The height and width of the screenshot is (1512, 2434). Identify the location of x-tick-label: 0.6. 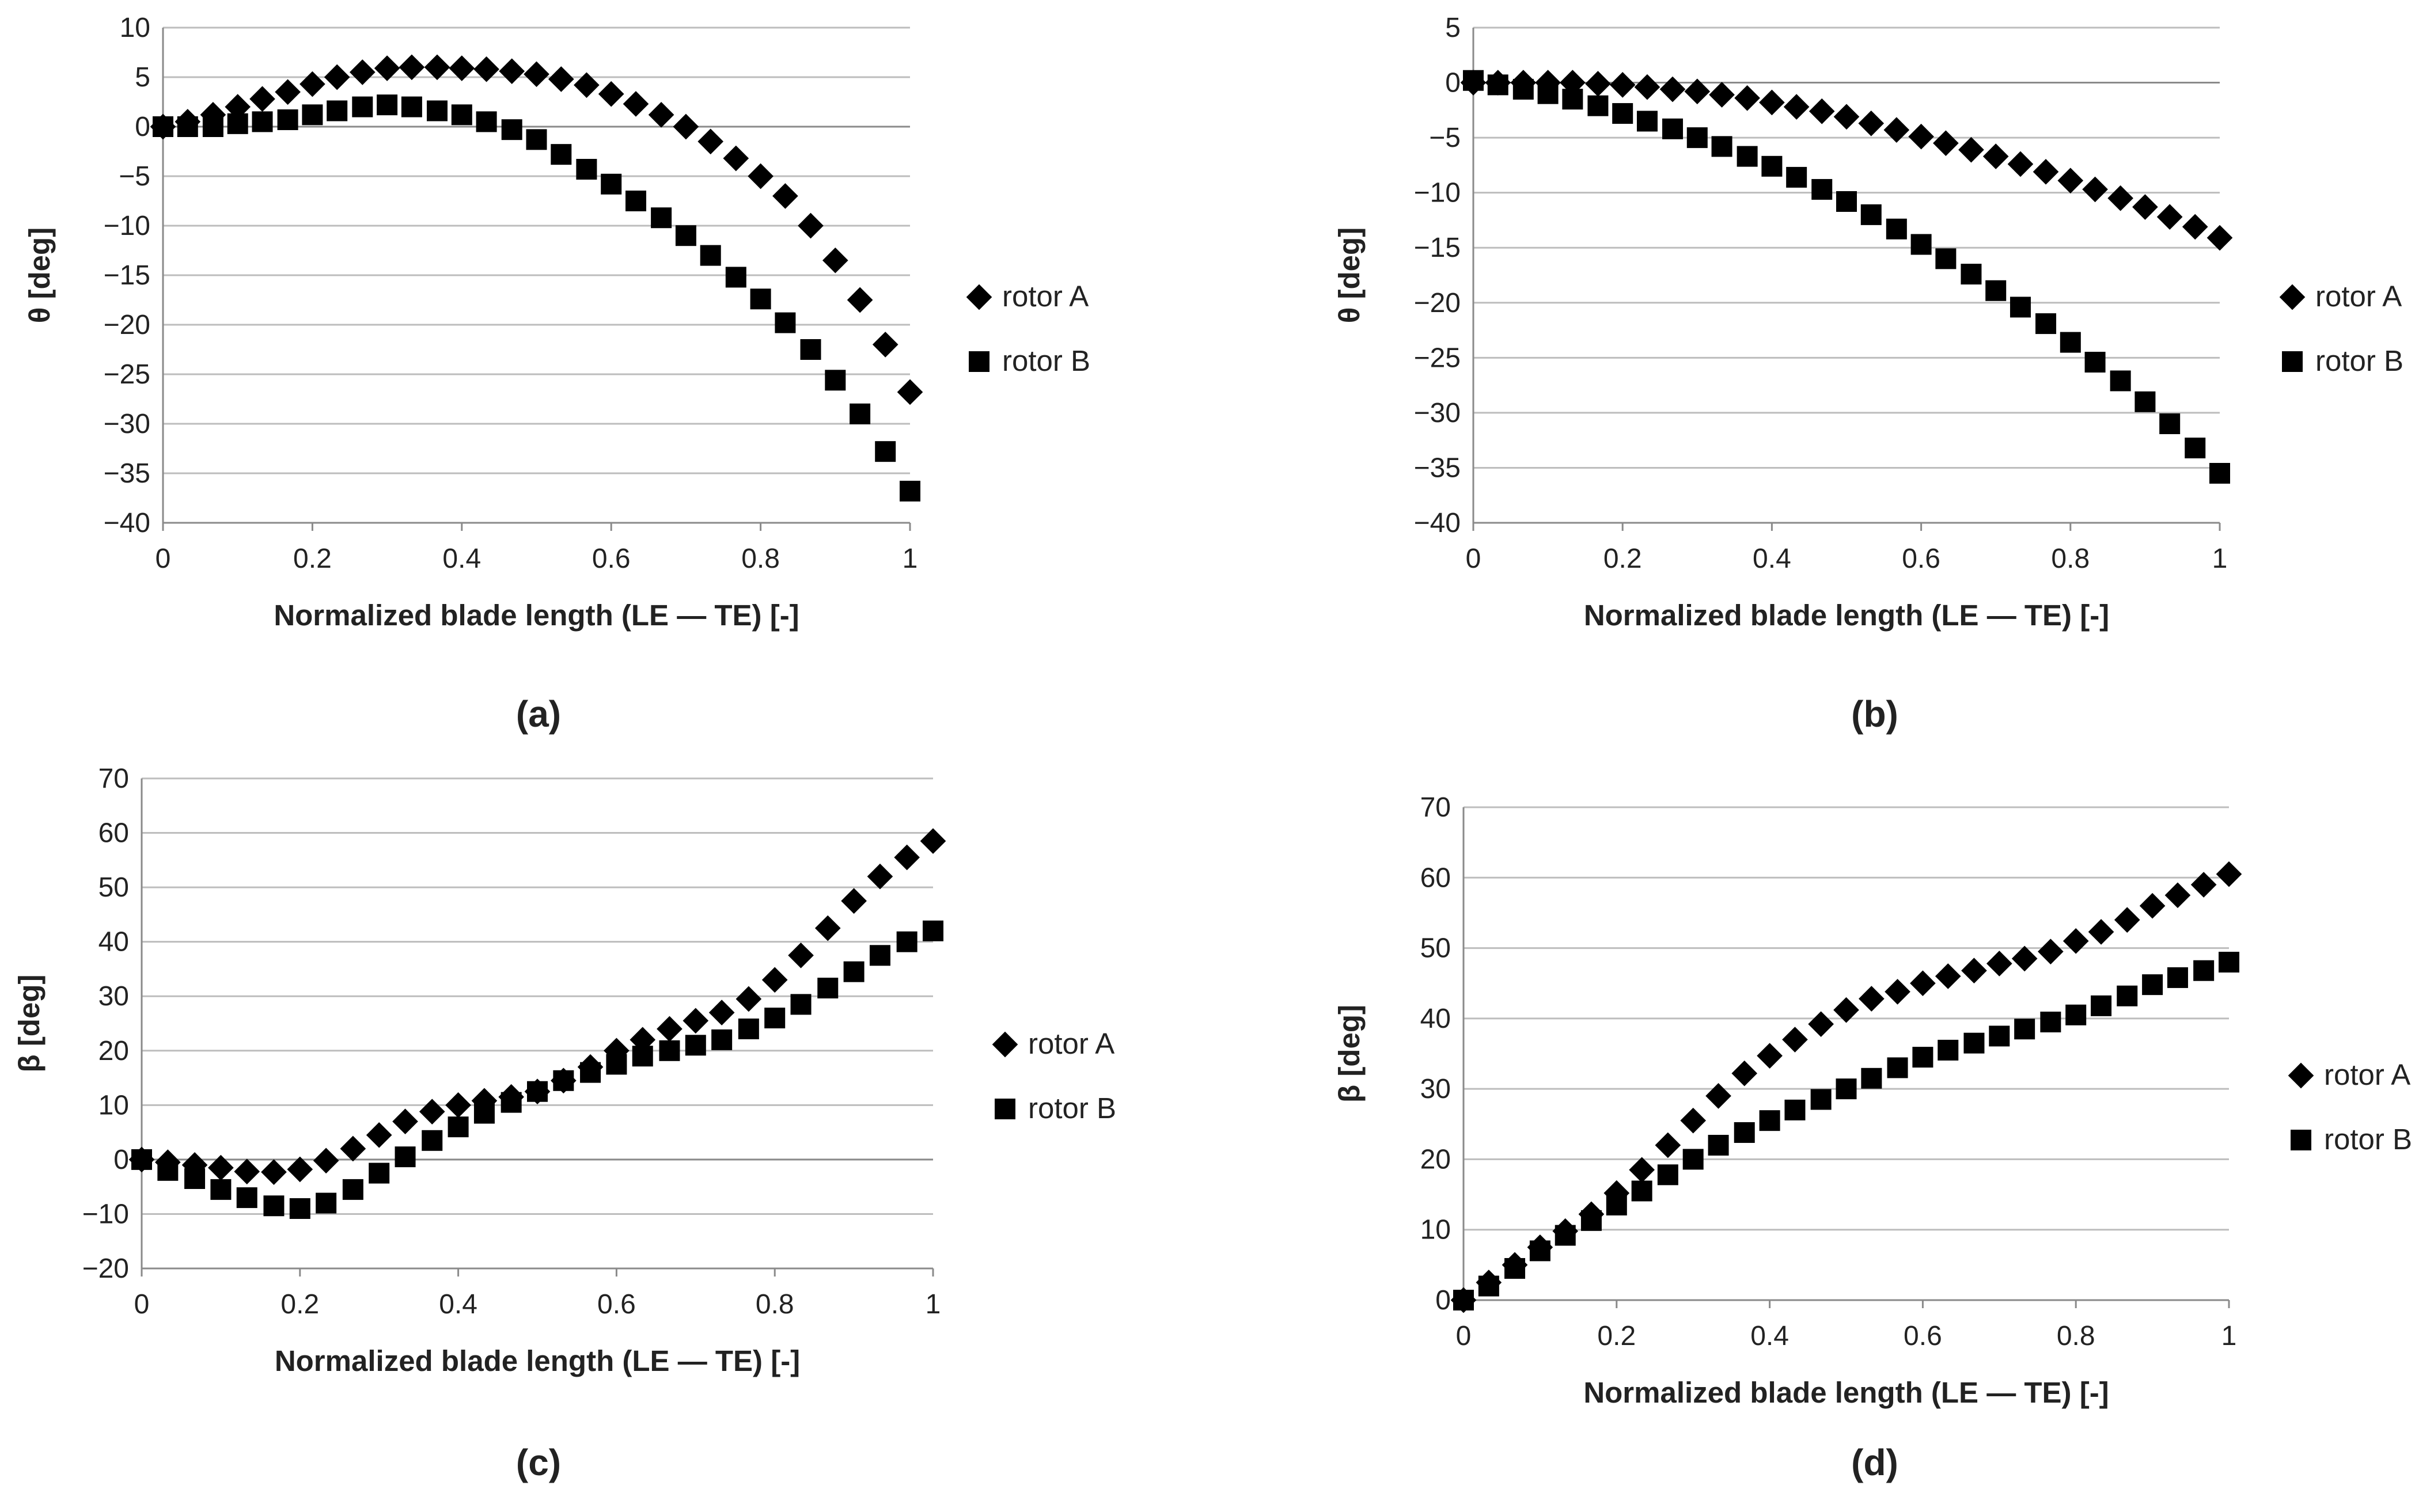
(612, 559).